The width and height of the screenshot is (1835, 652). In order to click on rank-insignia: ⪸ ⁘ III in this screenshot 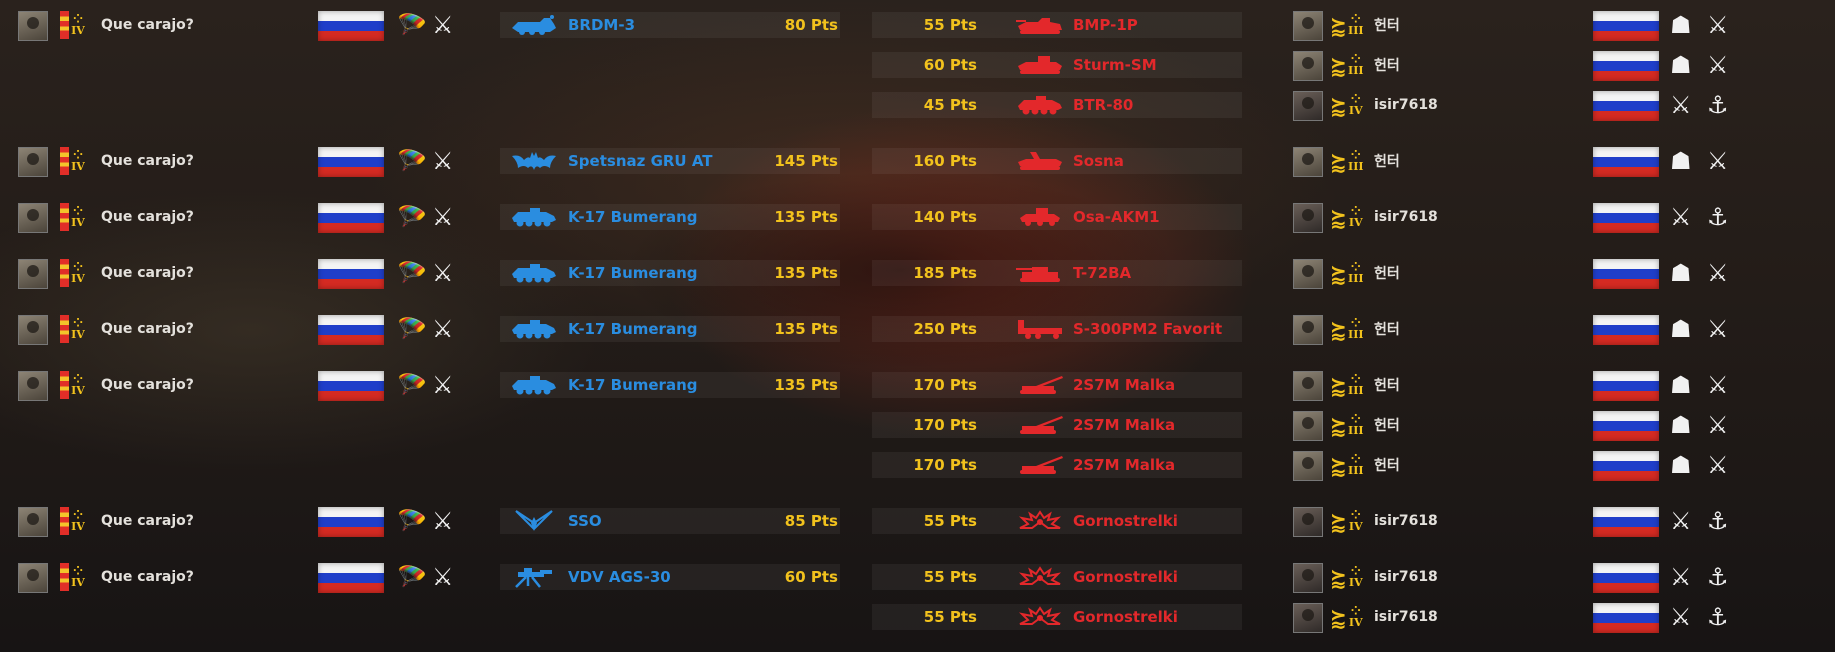, I will do `click(1347, 273)`.